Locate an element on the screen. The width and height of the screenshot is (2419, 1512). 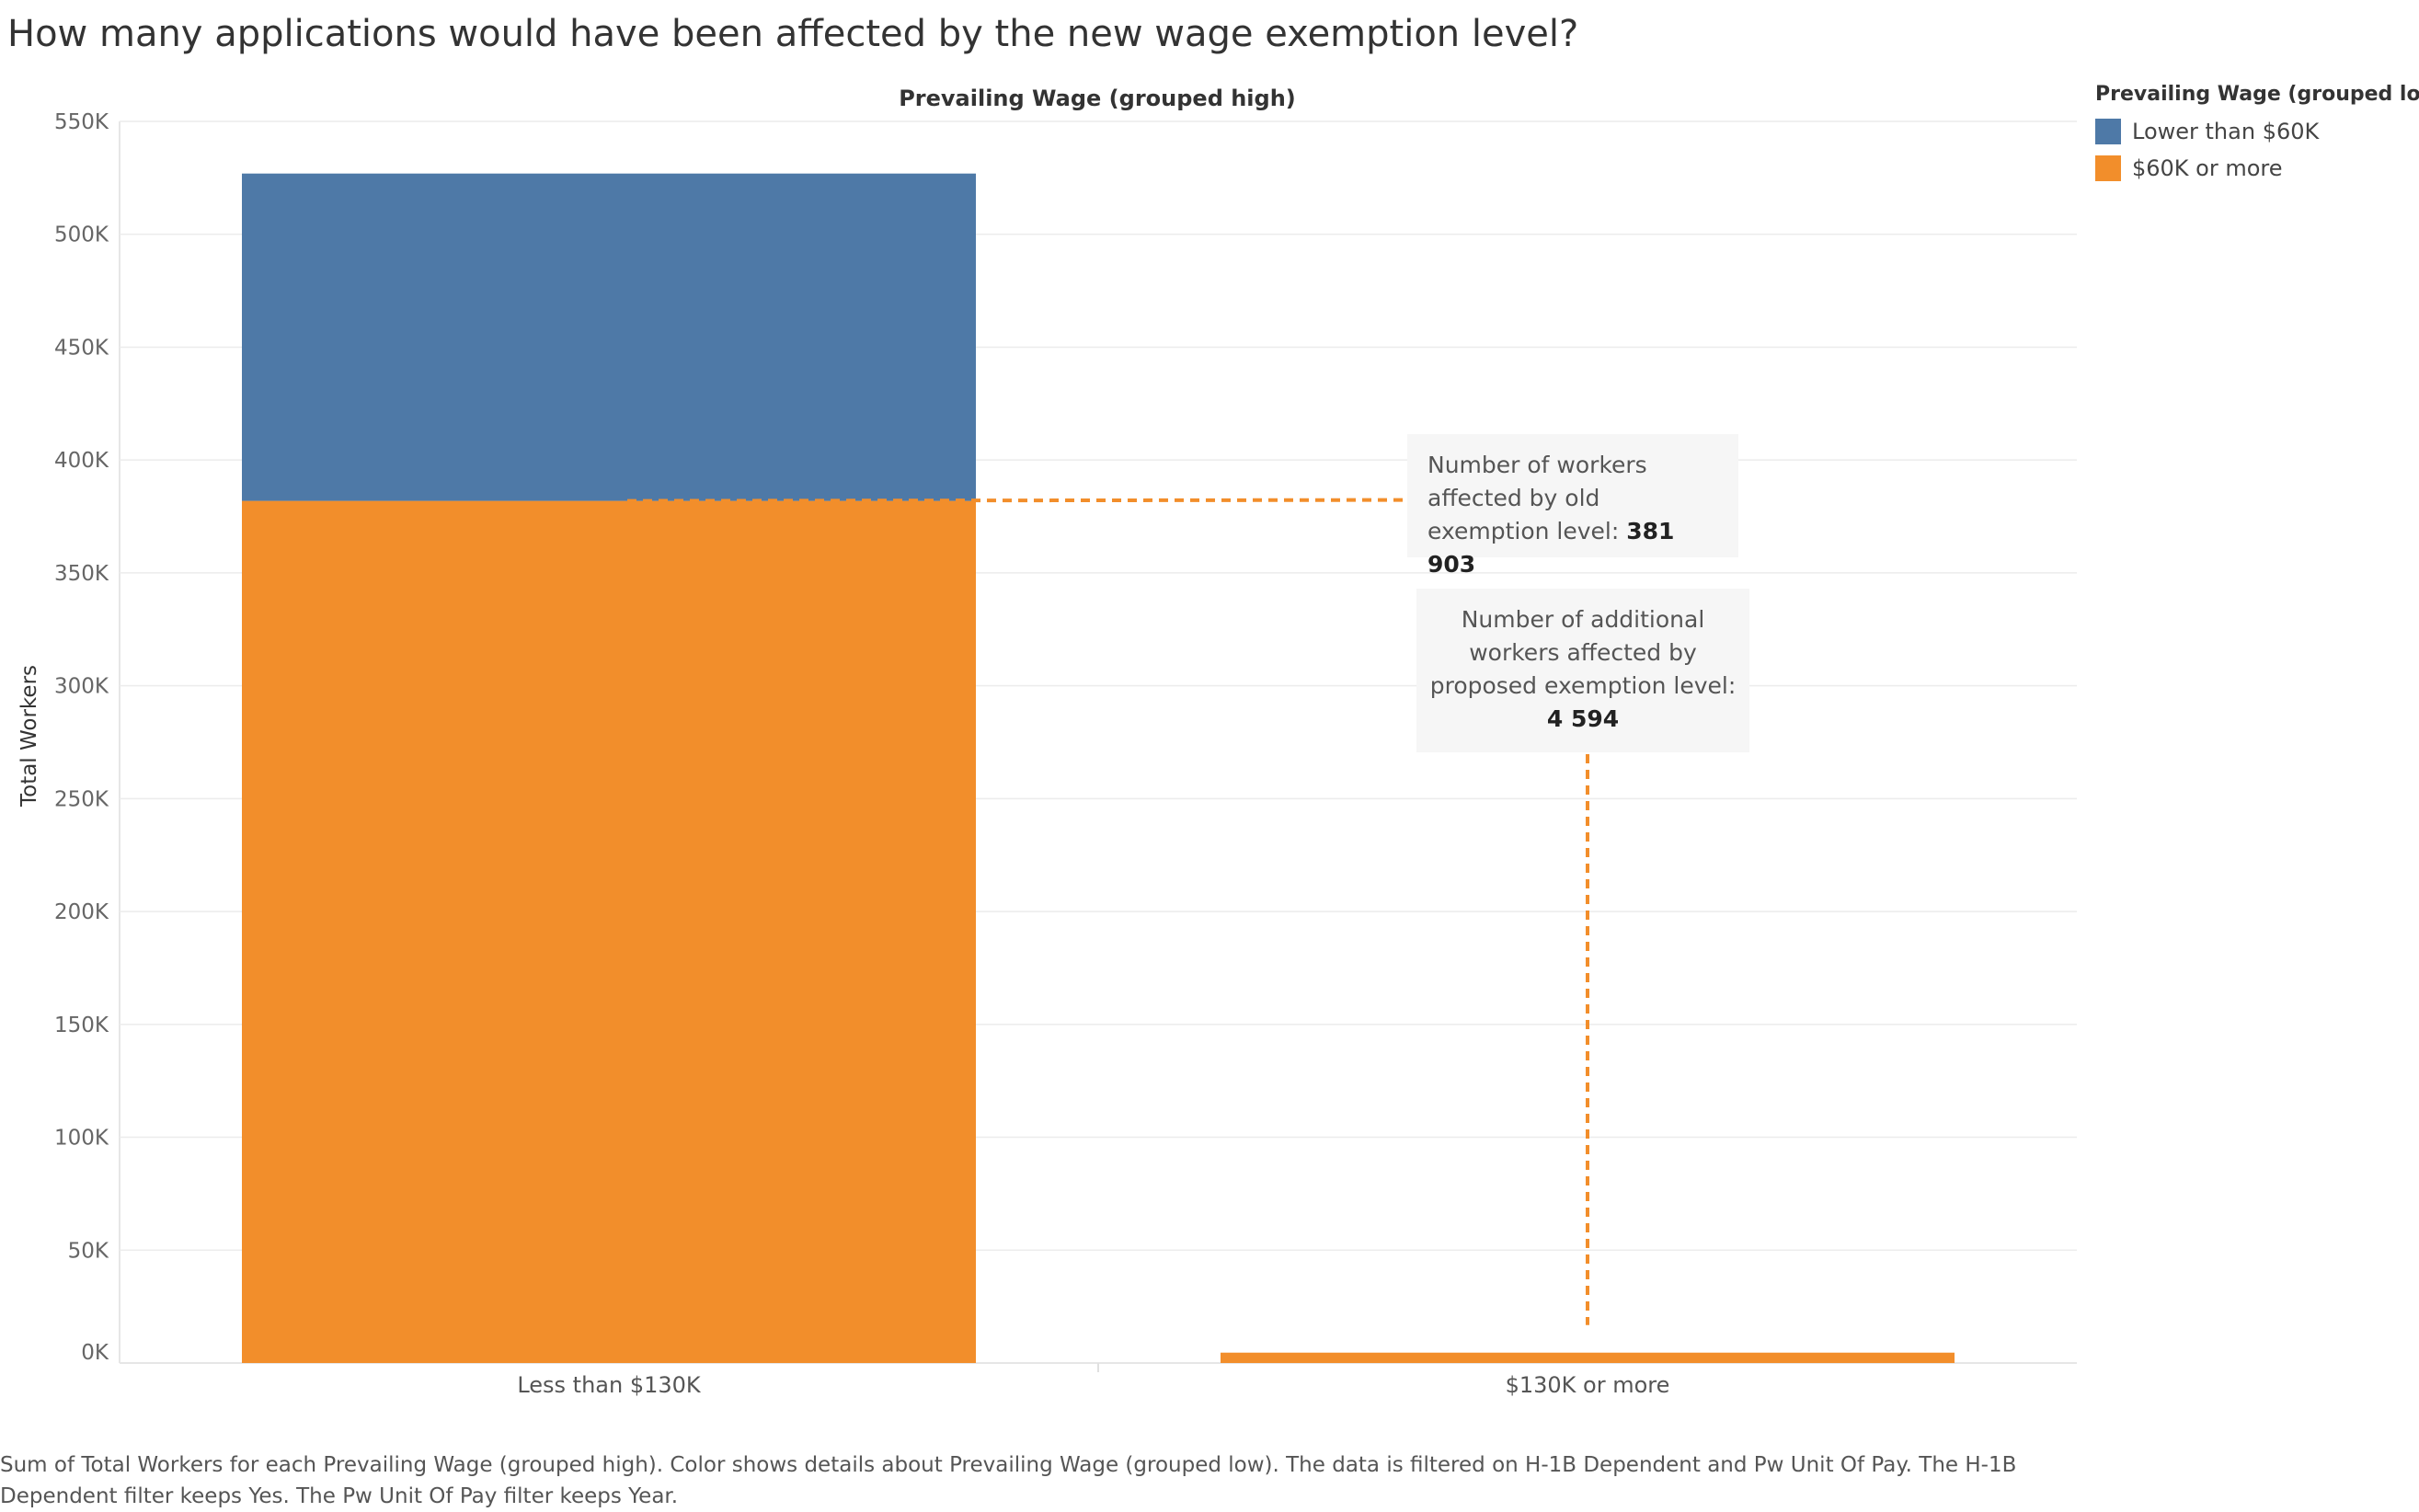
y-tick-label: 250K is located at coordinates (82, 799).